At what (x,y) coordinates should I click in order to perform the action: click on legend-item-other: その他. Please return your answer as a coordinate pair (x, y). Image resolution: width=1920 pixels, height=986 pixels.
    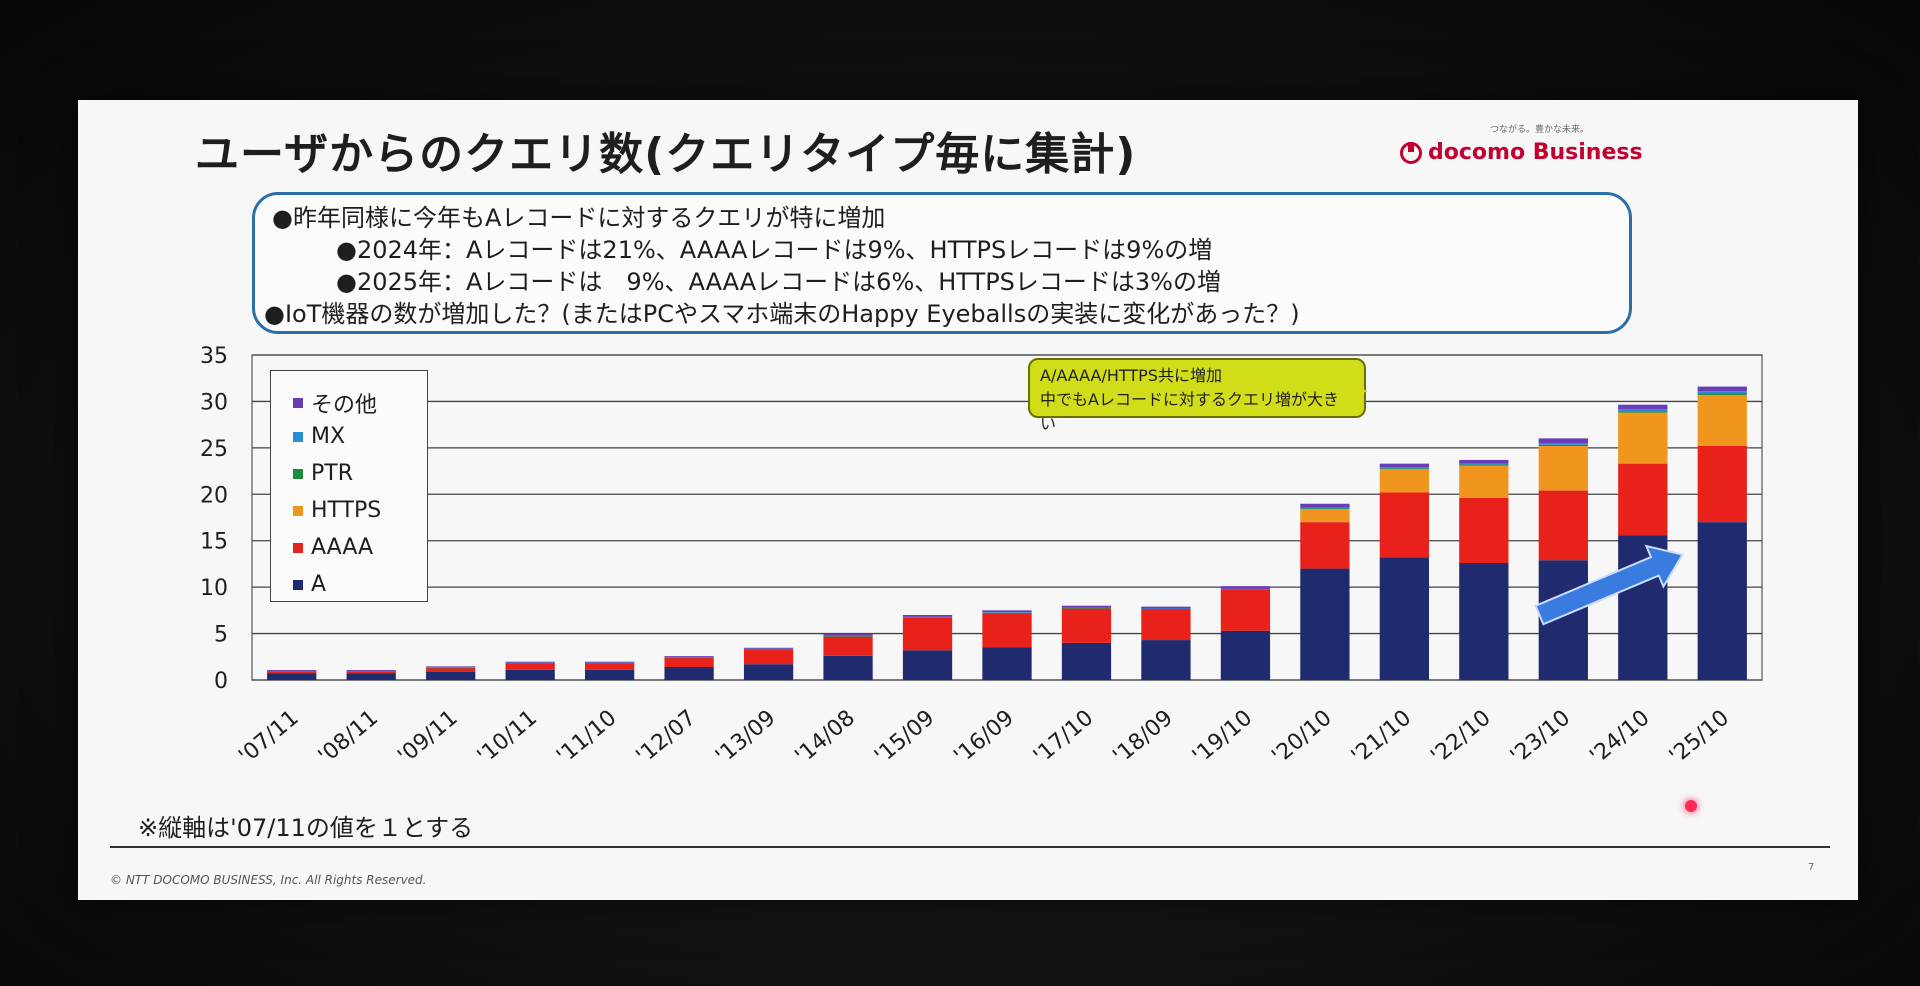
    Looking at the image, I should click on (335, 403).